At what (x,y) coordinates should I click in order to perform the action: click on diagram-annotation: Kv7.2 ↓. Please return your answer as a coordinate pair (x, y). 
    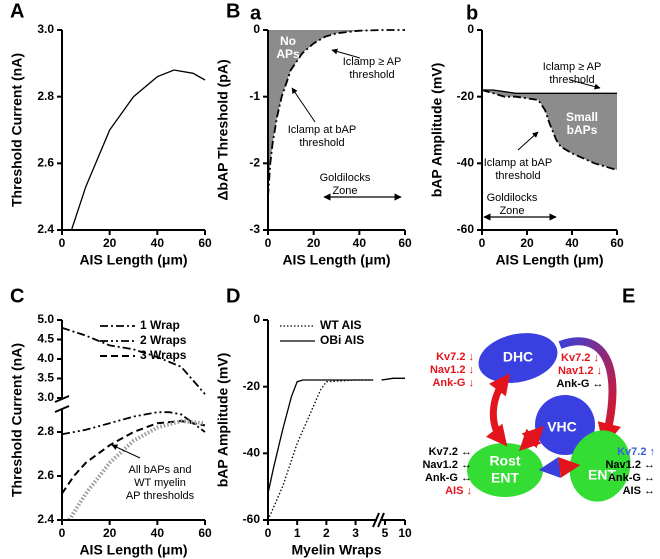
    Looking at the image, I should click on (455, 357).